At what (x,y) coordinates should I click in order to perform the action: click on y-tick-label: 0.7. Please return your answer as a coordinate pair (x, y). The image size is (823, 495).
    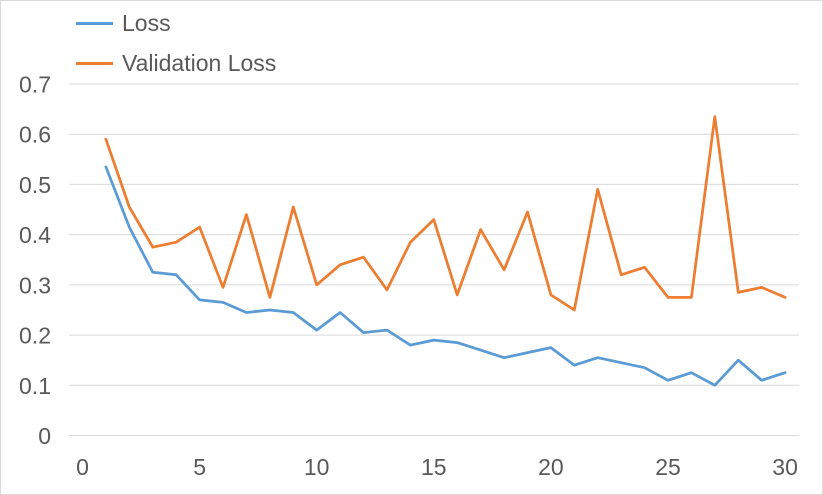
    Looking at the image, I should click on (35, 85).